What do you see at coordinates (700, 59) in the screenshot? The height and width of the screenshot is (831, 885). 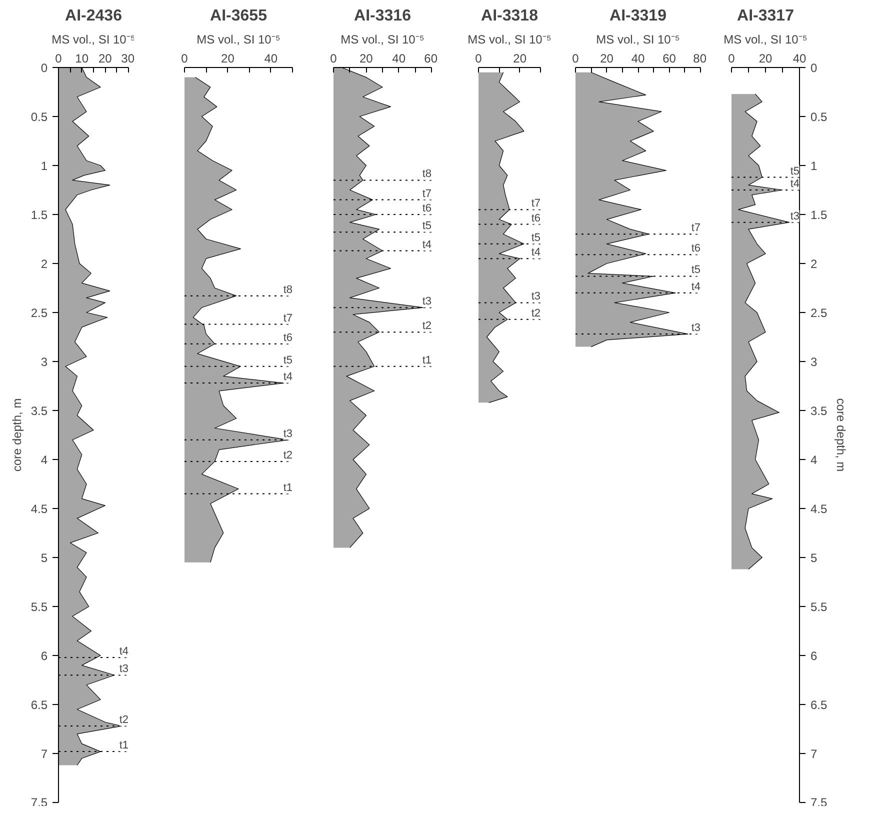 I see `x-tick-label: 80` at bounding box center [700, 59].